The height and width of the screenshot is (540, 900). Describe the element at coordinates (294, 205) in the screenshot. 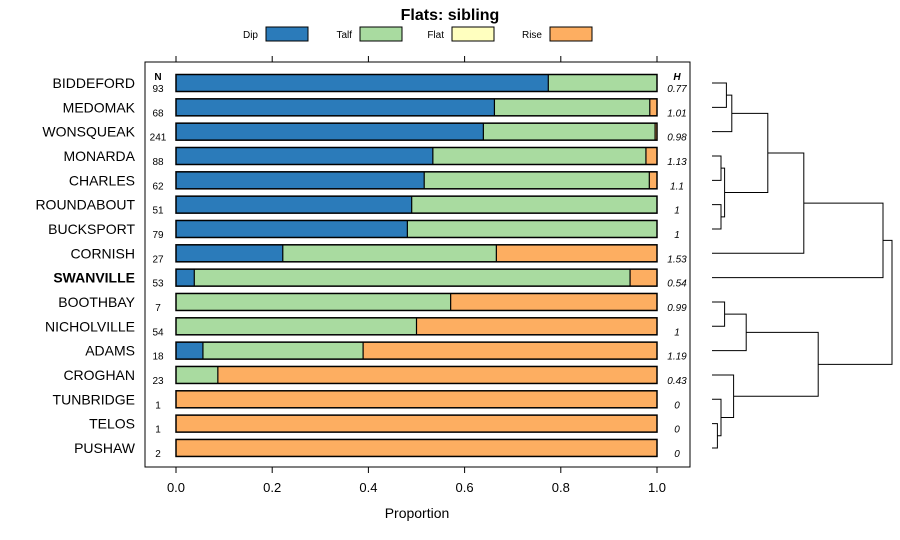

I see `bar-roundabout-dip` at that location.